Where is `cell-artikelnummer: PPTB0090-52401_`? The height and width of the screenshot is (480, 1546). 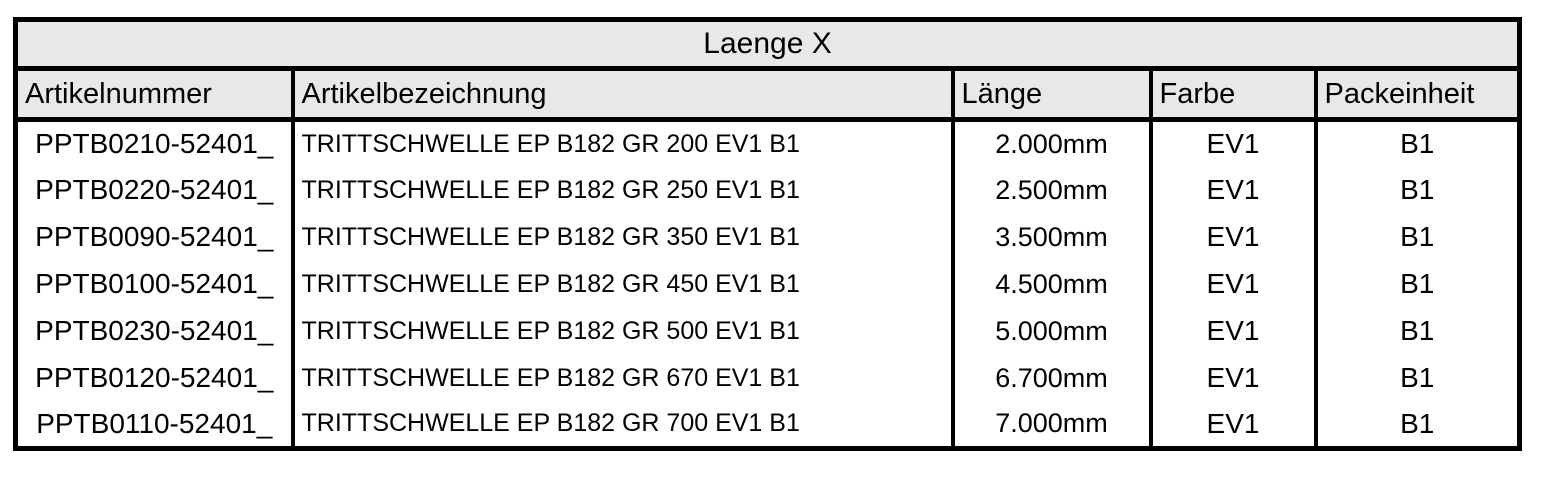
cell-artikelnummer: PPTB0090-52401_ is located at coordinates (155, 237).